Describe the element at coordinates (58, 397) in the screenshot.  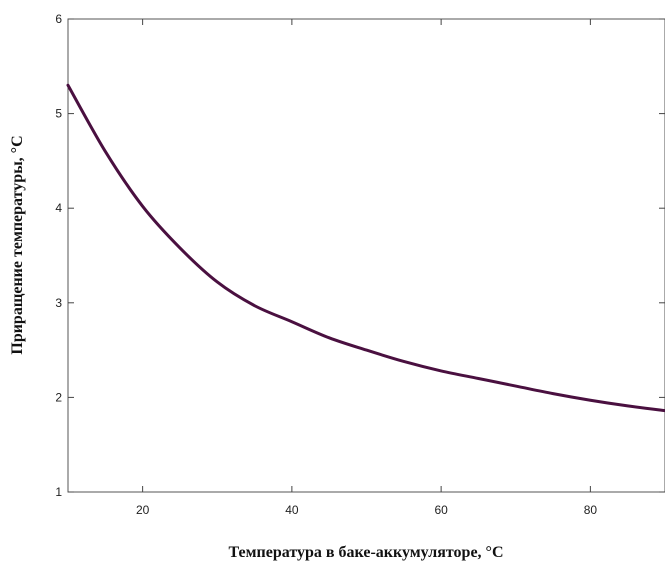
I see `y-tick-label: 2` at that location.